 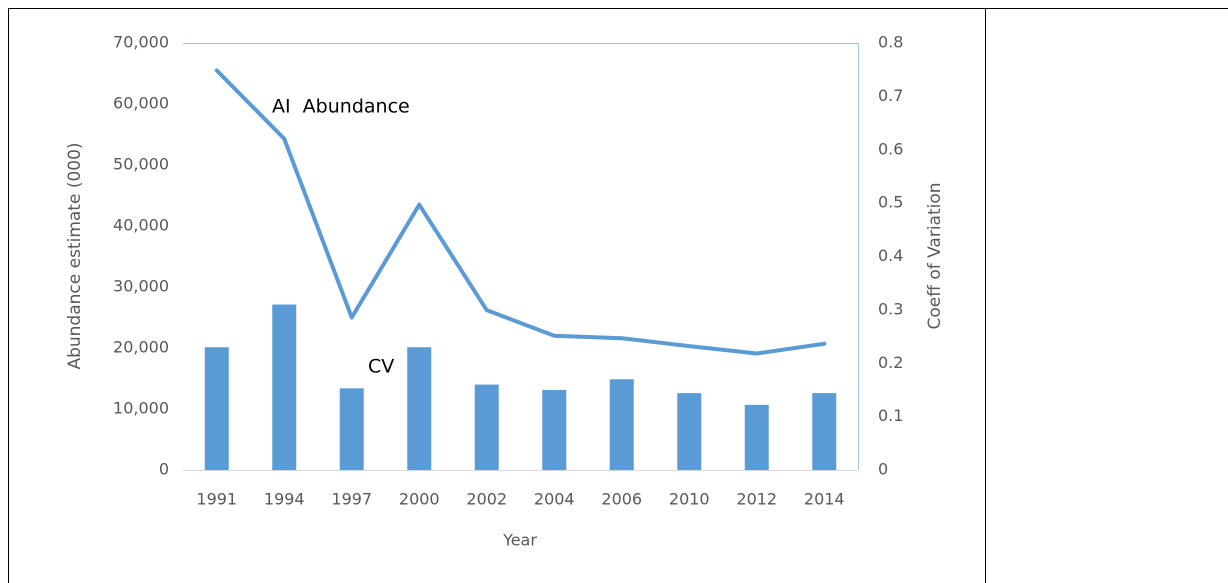 I want to click on y-tick-label: 10,000, so click(x=141, y=408).